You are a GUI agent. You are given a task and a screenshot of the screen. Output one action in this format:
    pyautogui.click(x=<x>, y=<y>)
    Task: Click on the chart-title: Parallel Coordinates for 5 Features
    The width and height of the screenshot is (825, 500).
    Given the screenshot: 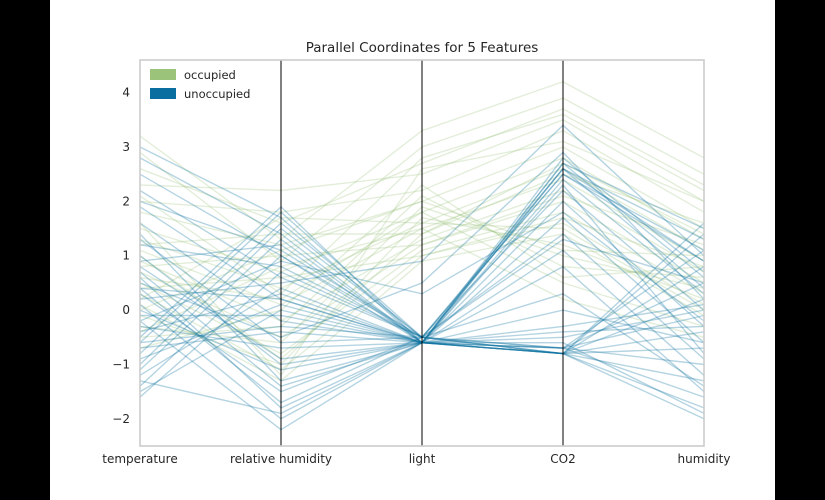 What is the action you would take?
    pyautogui.click(x=422, y=48)
    